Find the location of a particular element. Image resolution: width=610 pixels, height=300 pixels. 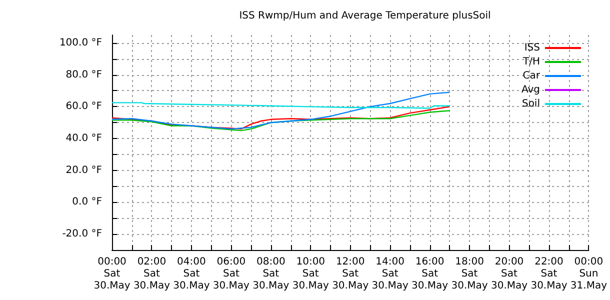

y-tick-label: -20.0 °F is located at coordinates (82, 234).